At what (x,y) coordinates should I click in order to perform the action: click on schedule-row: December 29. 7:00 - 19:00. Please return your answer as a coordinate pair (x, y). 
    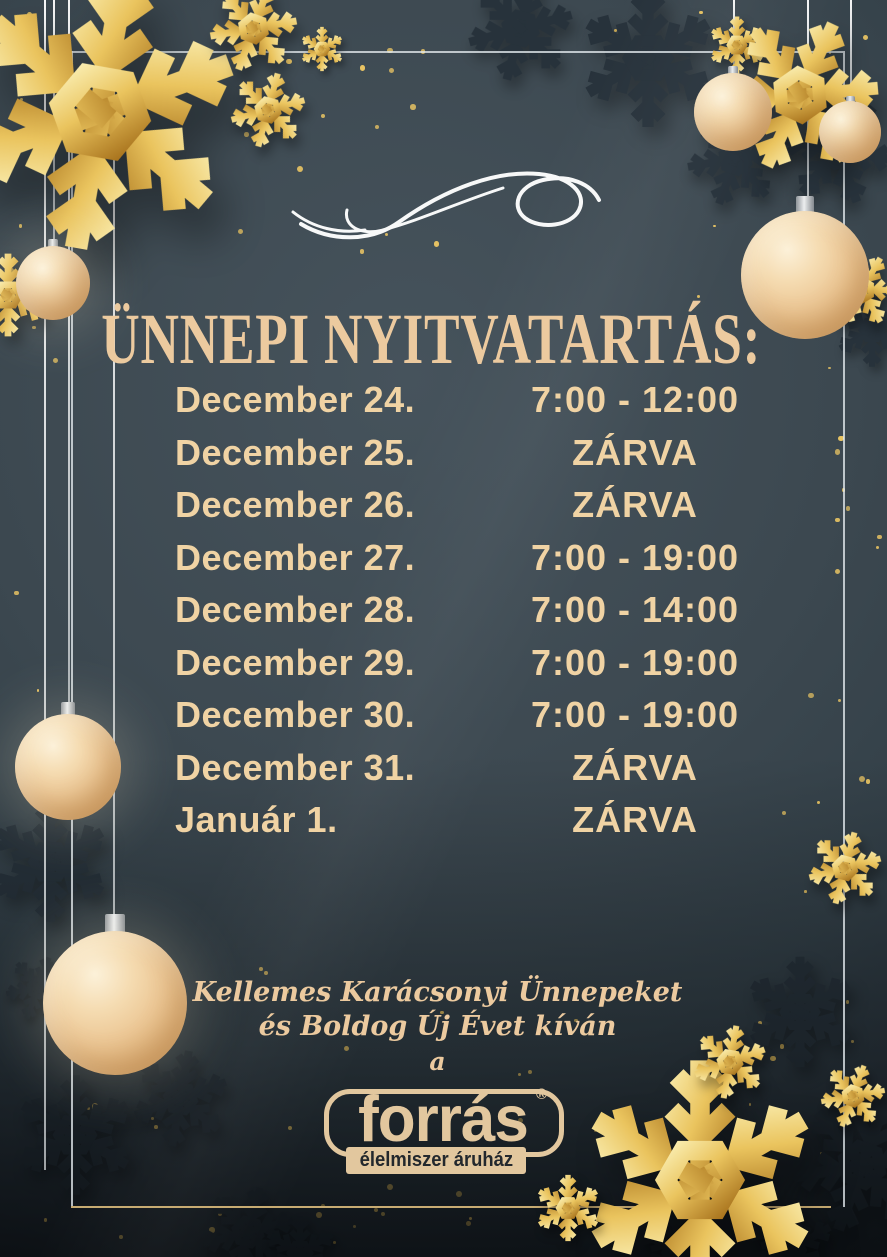
    Looking at the image, I should click on (462, 663).